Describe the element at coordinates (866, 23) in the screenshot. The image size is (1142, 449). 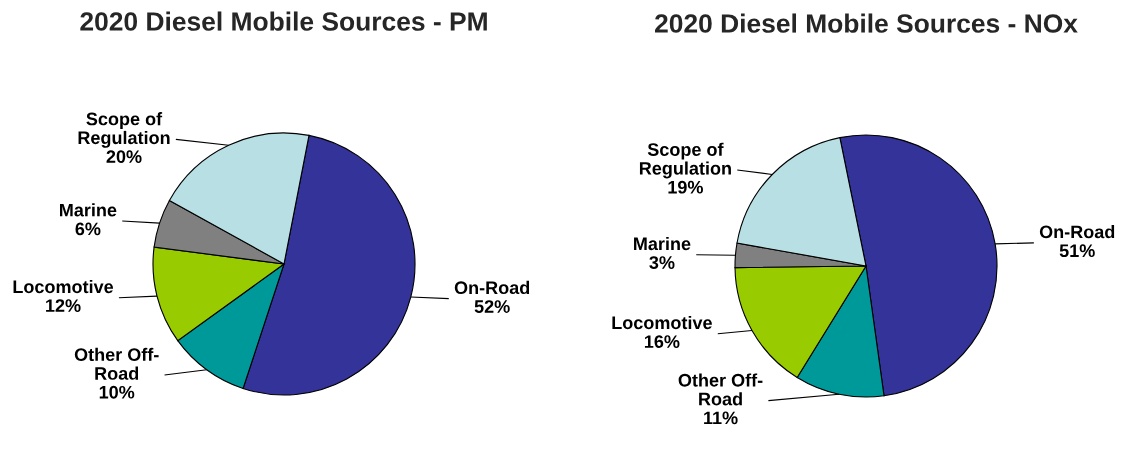
I see `chart-title: 2020 Diesel Mobile Sources - NOx` at that location.